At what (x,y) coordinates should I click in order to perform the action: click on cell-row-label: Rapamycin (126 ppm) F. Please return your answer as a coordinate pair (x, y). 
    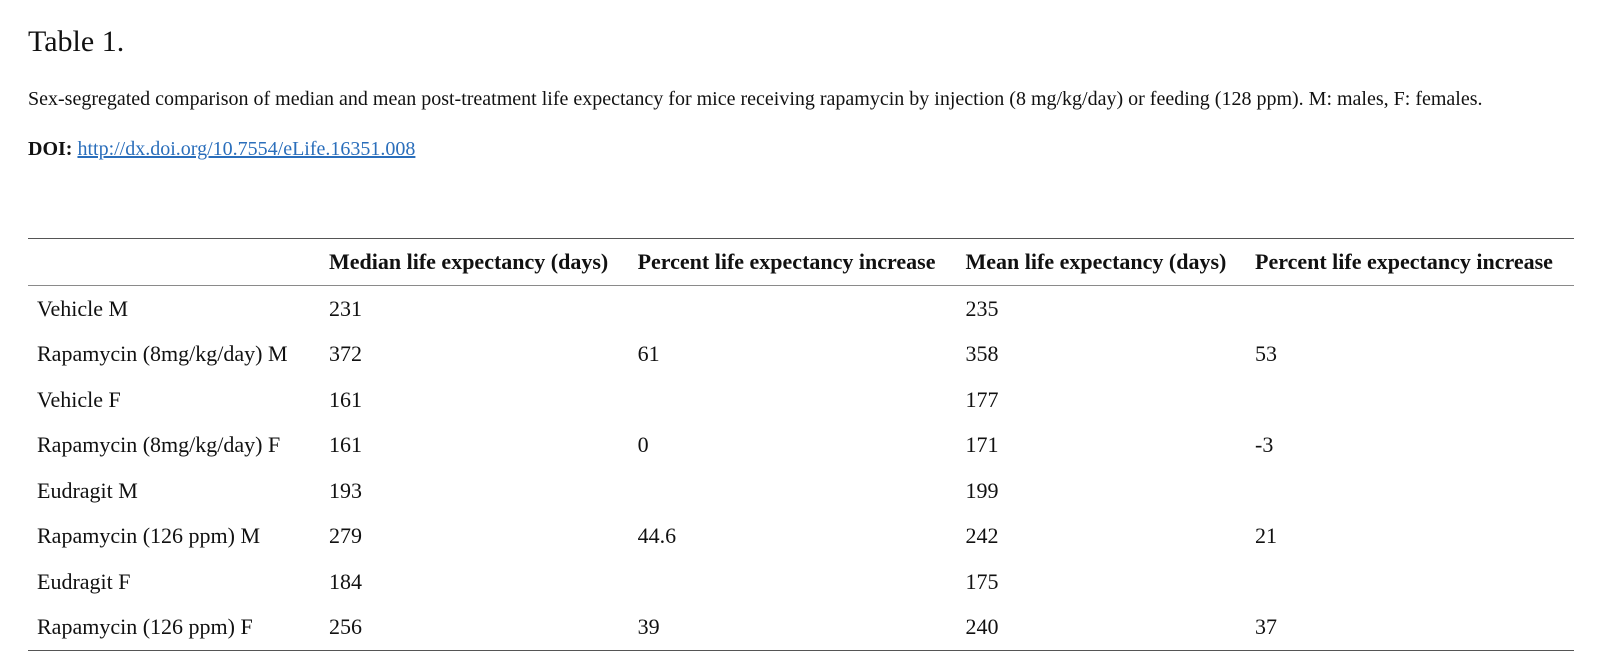
    Looking at the image, I should click on (145, 627).